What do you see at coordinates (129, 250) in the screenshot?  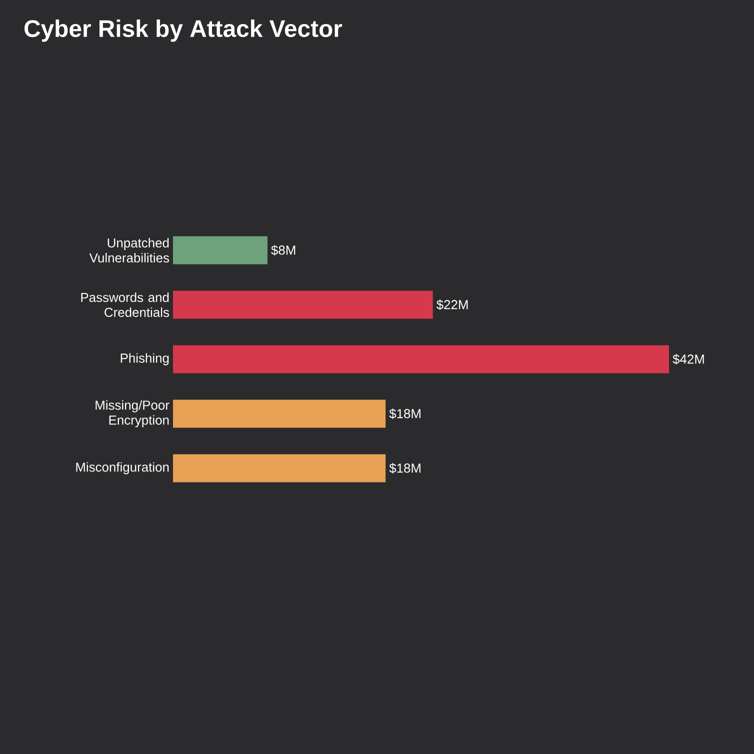 I see `y-tick-label: Unpatched Vulnerabilities` at bounding box center [129, 250].